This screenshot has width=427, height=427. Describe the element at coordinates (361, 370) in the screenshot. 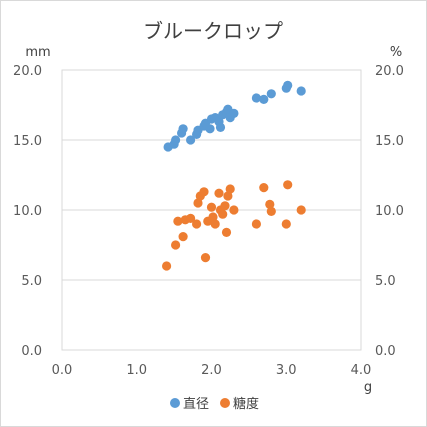

I see `x-tick-label: 4.0` at that location.